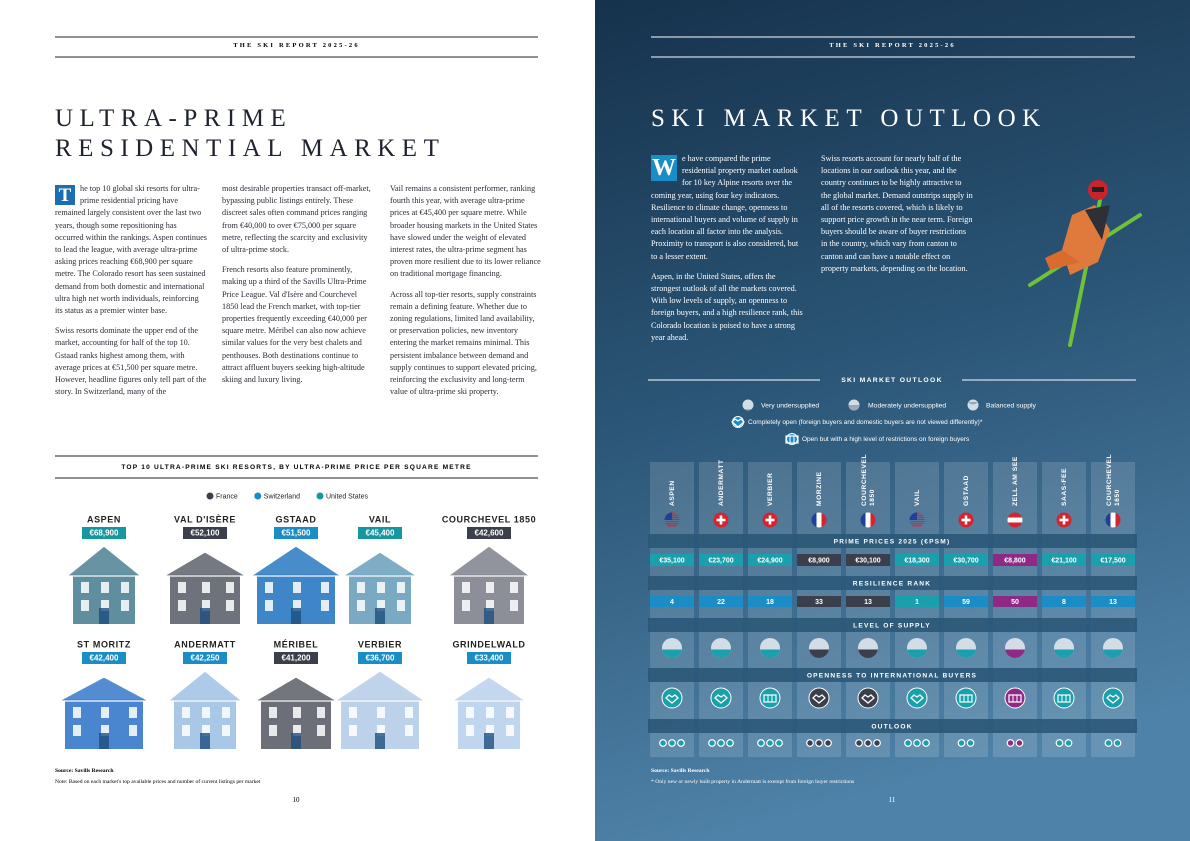 This screenshot has width=1190, height=841. I want to click on resort-name: ANDERMATT, so click(205, 644).